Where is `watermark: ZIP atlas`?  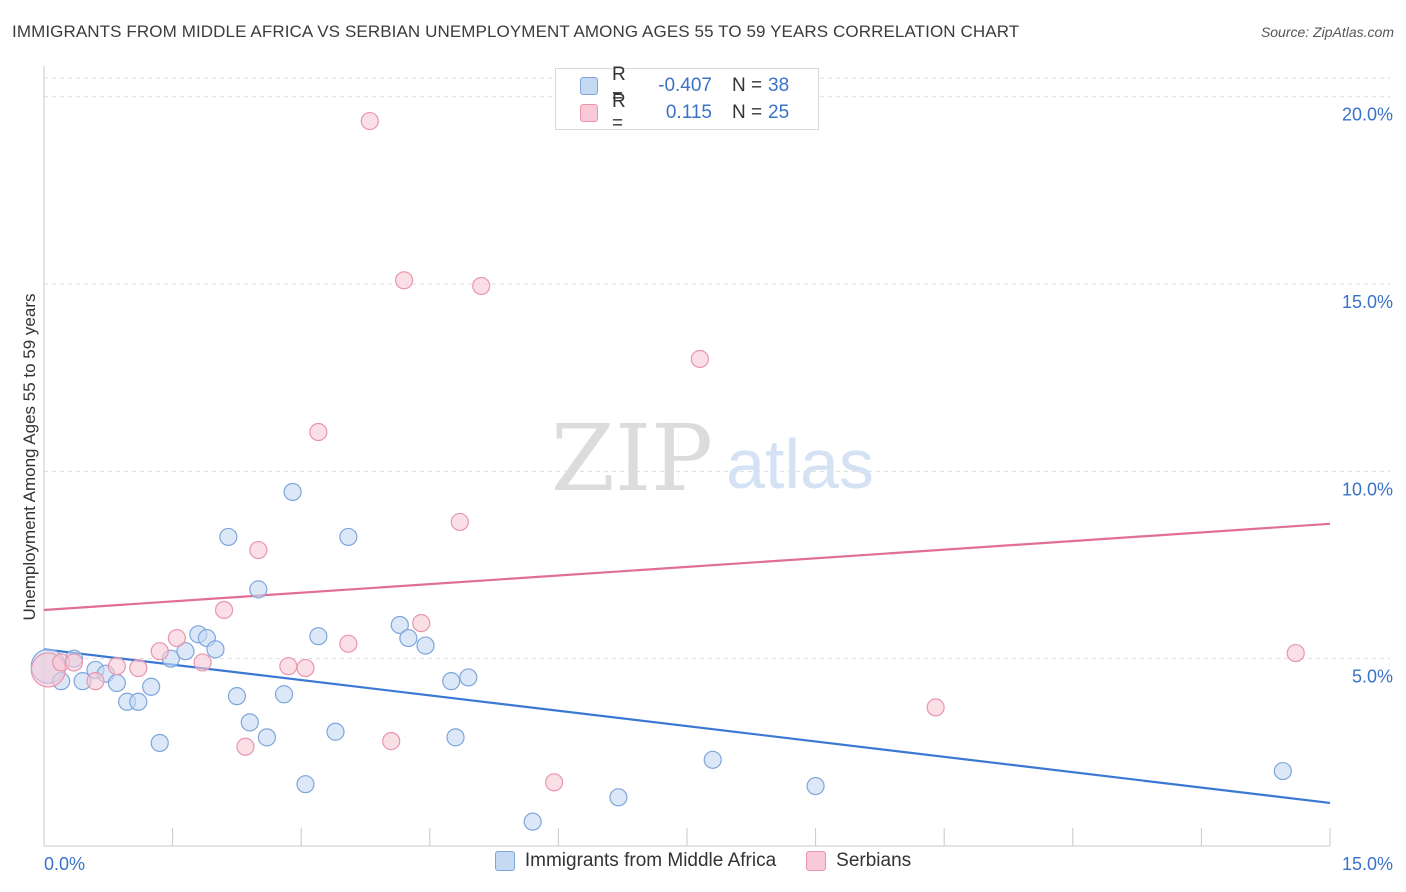
watermark: ZIP atlas is located at coordinates (712, 458).